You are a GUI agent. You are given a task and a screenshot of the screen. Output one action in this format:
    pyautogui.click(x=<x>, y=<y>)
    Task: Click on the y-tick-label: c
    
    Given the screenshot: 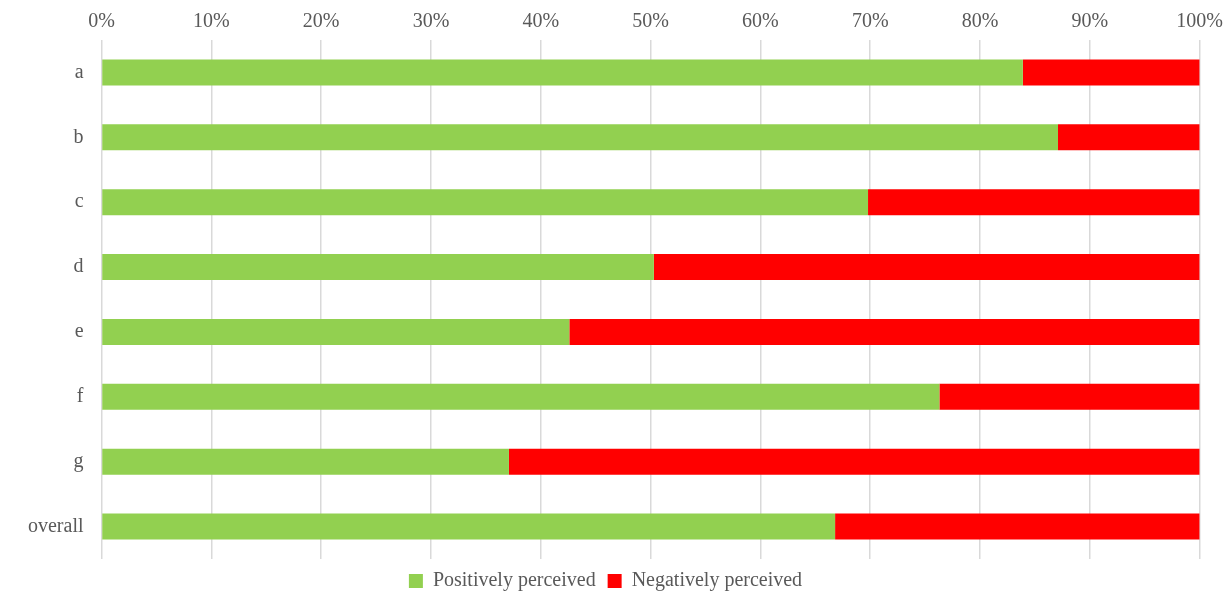 What is the action you would take?
    pyautogui.click(x=79, y=200)
    